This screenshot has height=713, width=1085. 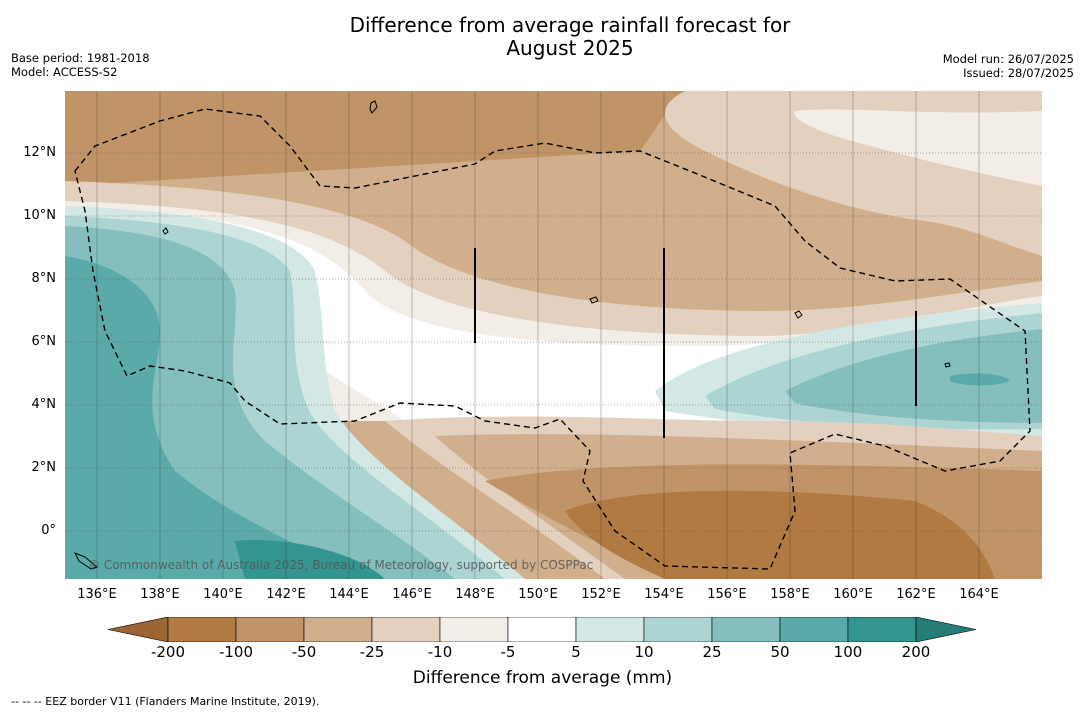 I want to click on cbar-label-minus-50: -50, so click(x=304, y=652).